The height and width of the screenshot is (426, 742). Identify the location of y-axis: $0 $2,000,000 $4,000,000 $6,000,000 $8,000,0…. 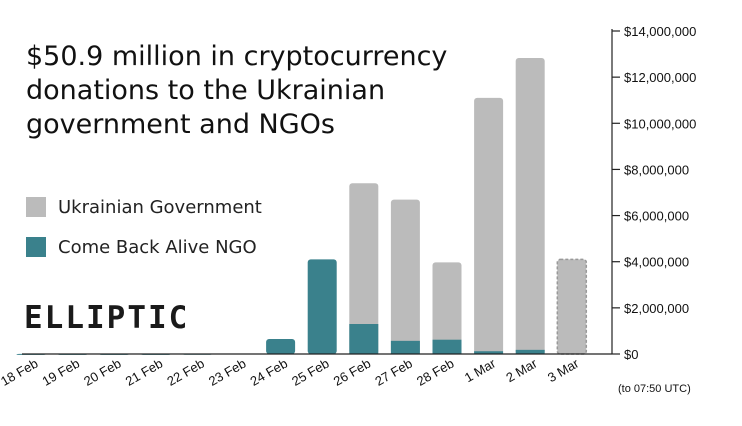
(653, 193).